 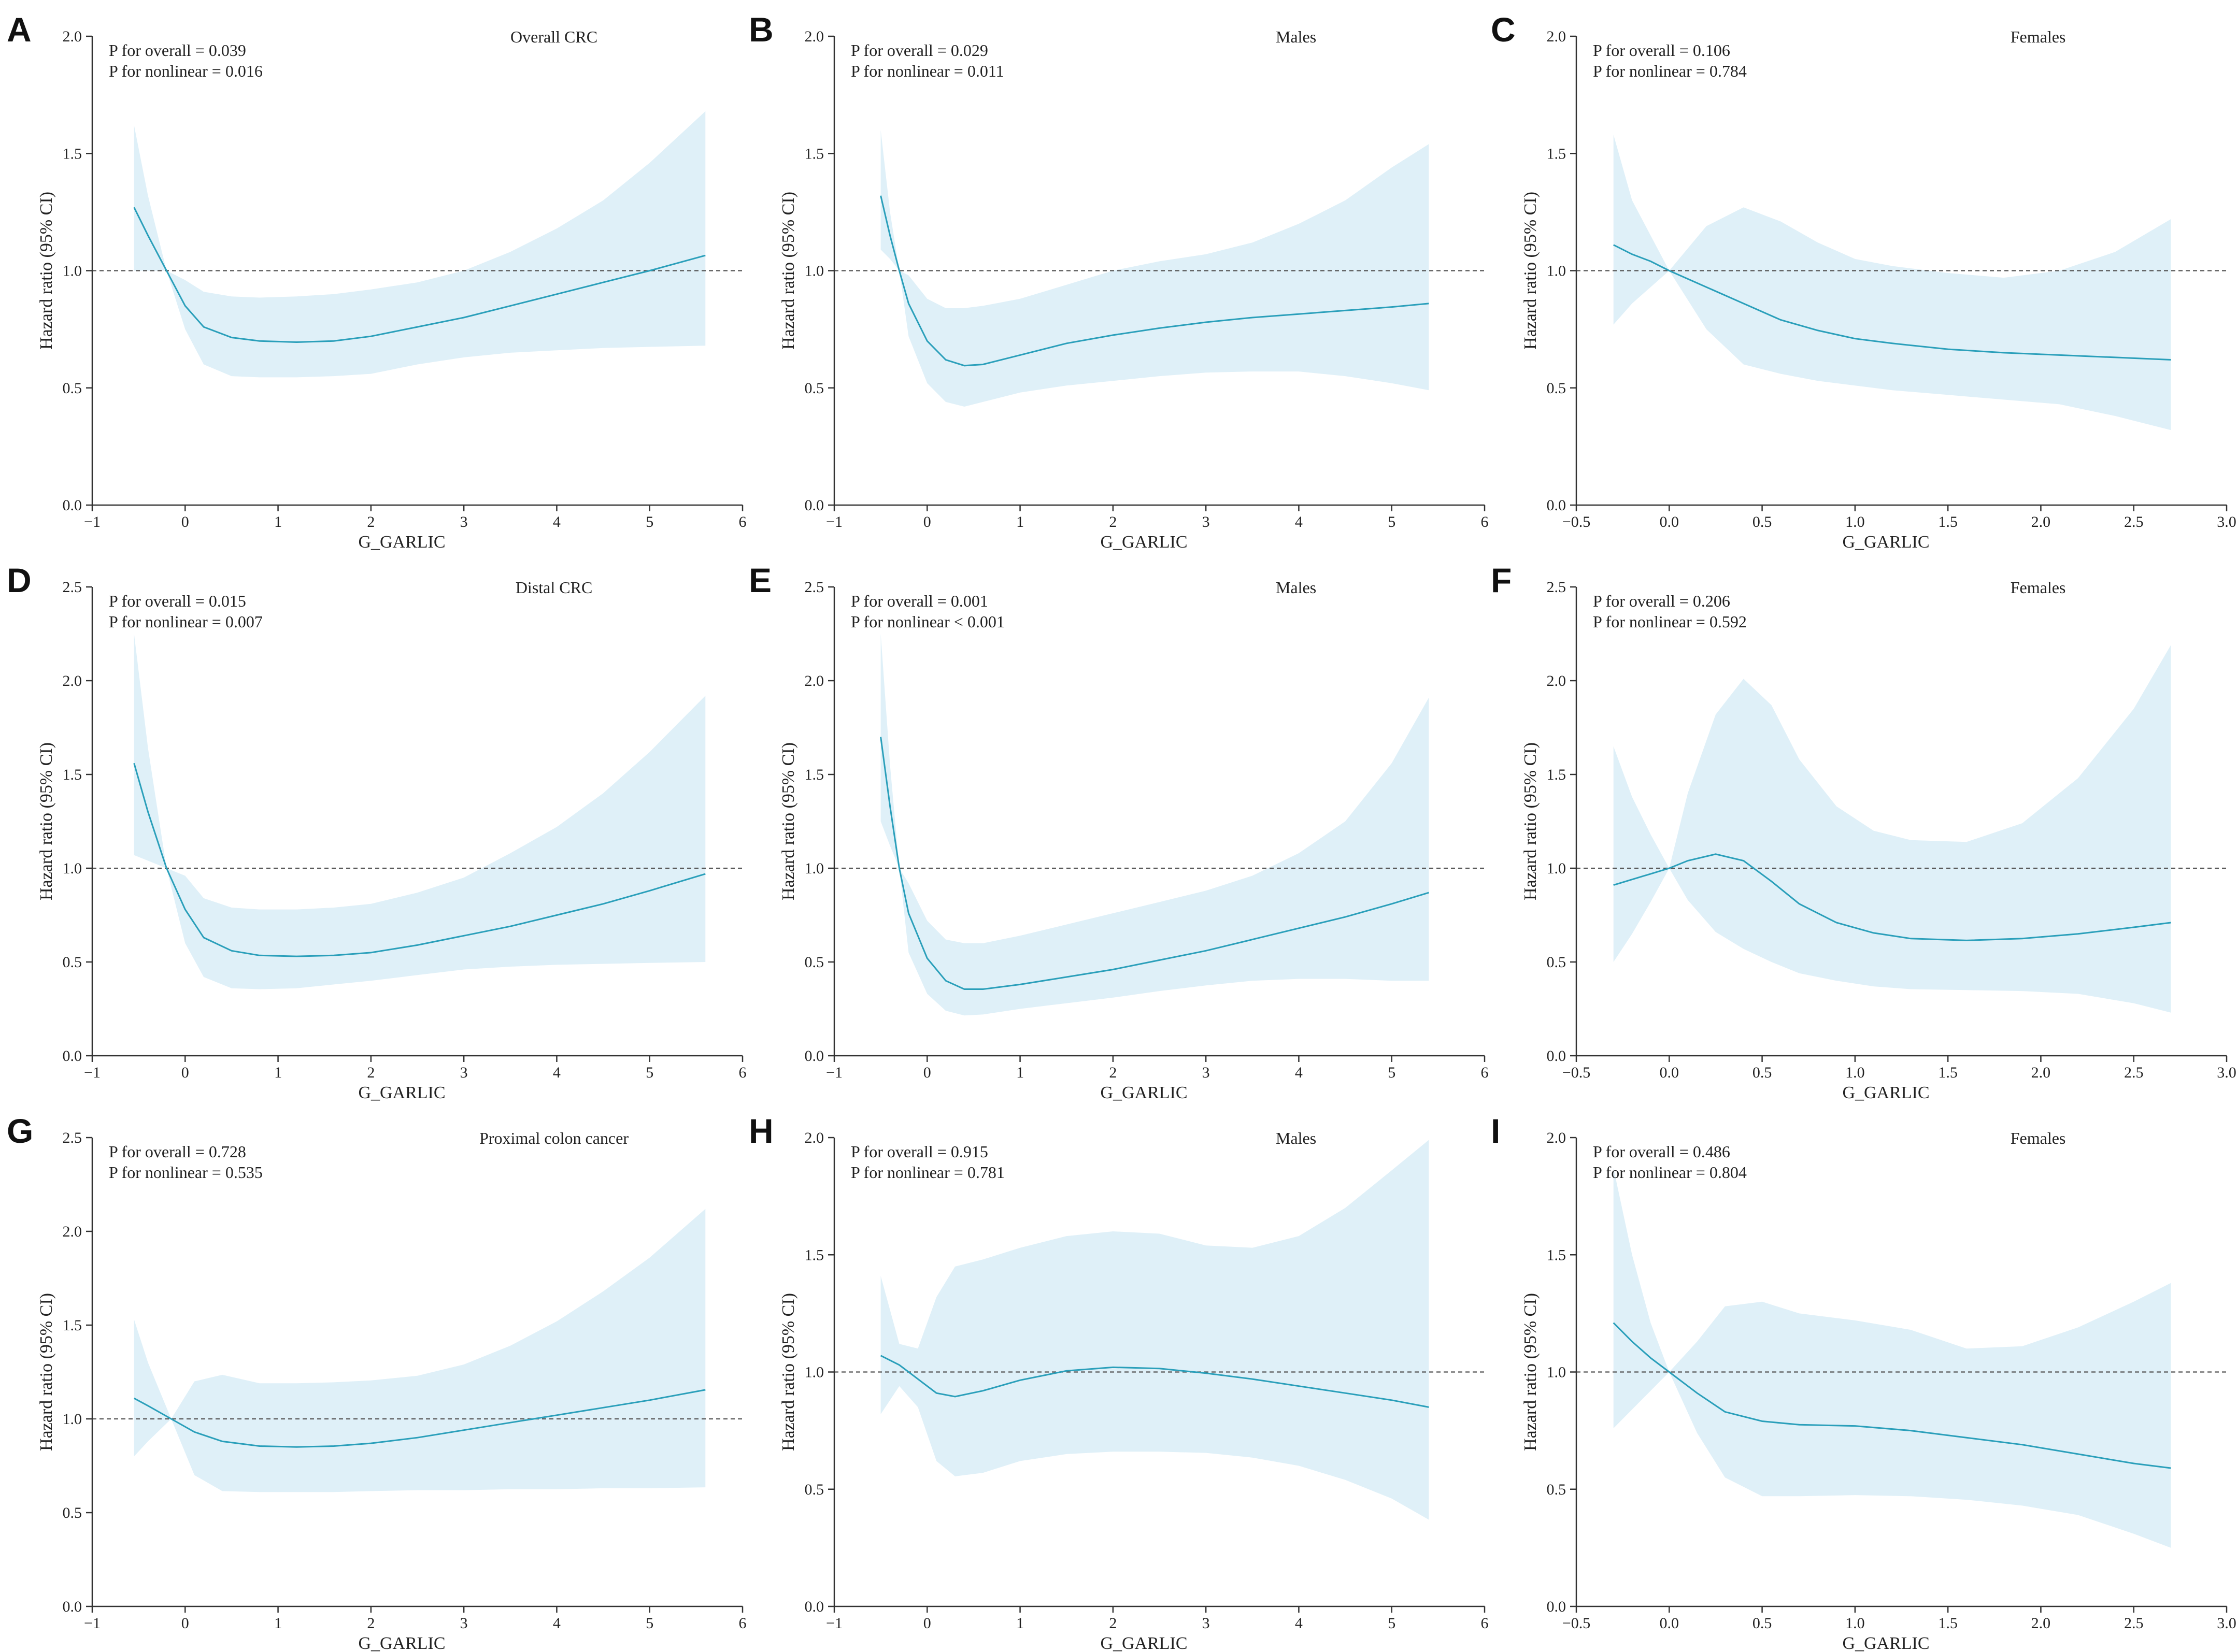 What do you see at coordinates (2041, 1072) in the screenshot?
I see `x-tick-label: 2.0` at bounding box center [2041, 1072].